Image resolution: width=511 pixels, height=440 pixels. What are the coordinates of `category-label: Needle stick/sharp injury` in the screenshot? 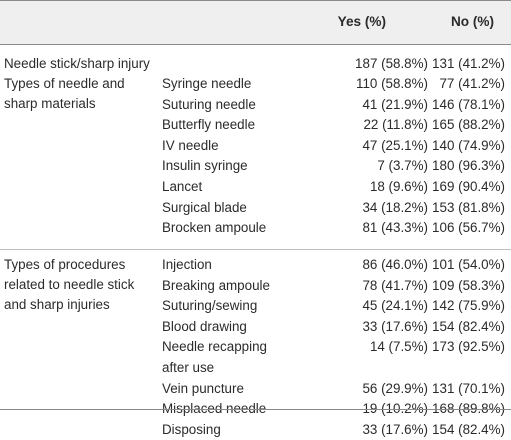 It's located at (77, 64).